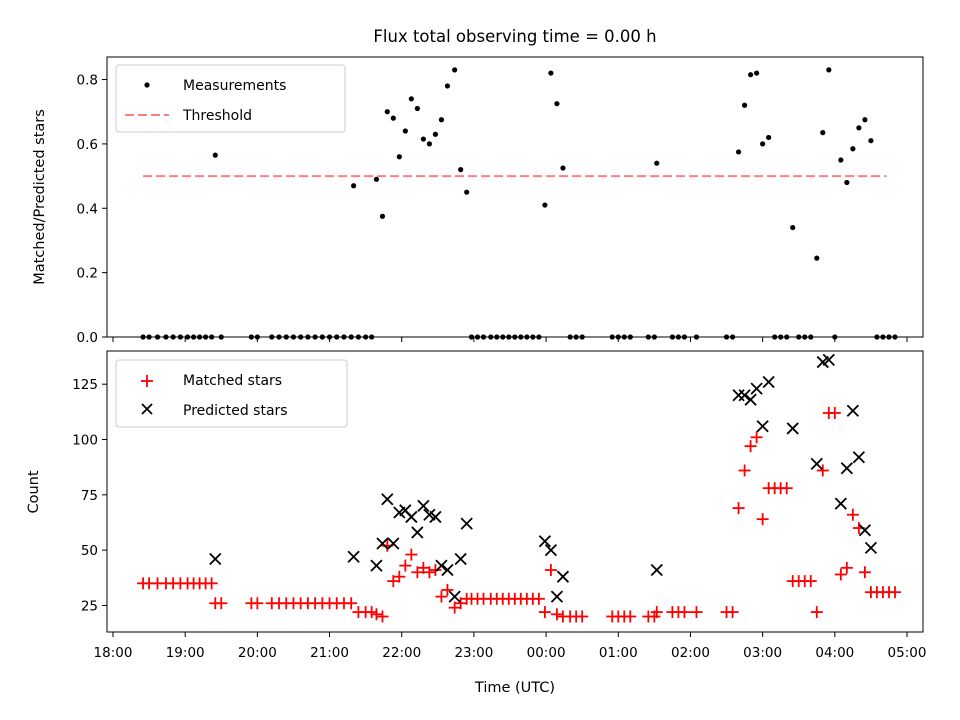  What do you see at coordinates (87, 209) in the screenshot?
I see `top-y-tick-label: 0.4` at bounding box center [87, 209].